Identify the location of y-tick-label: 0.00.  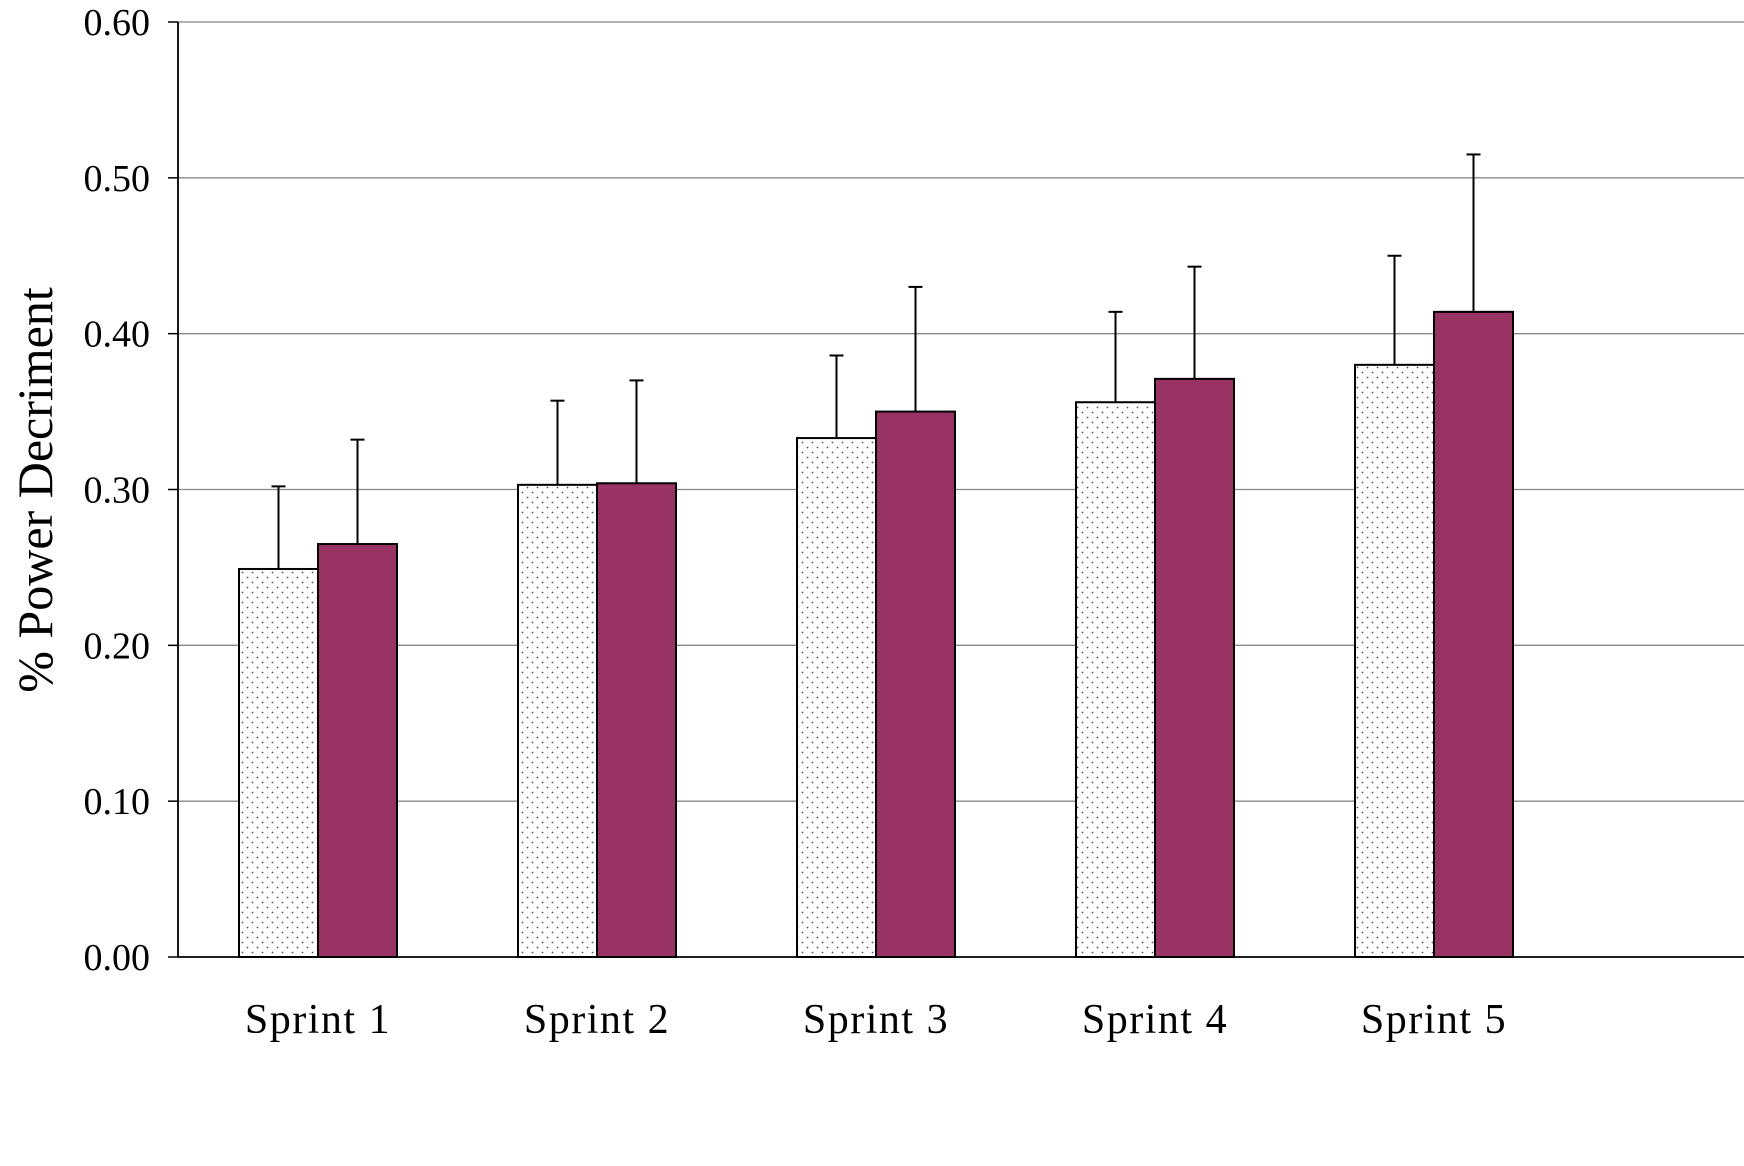
(117, 958).